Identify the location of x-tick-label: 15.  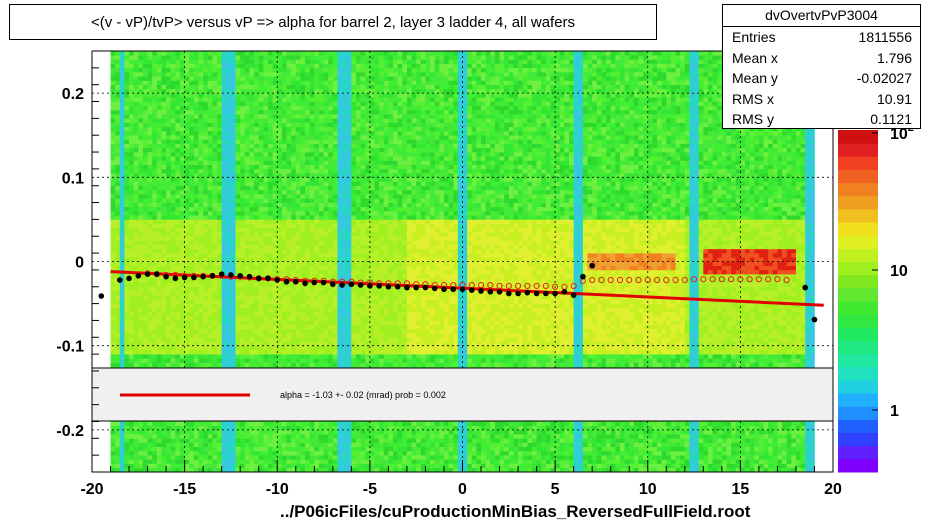
(740, 489).